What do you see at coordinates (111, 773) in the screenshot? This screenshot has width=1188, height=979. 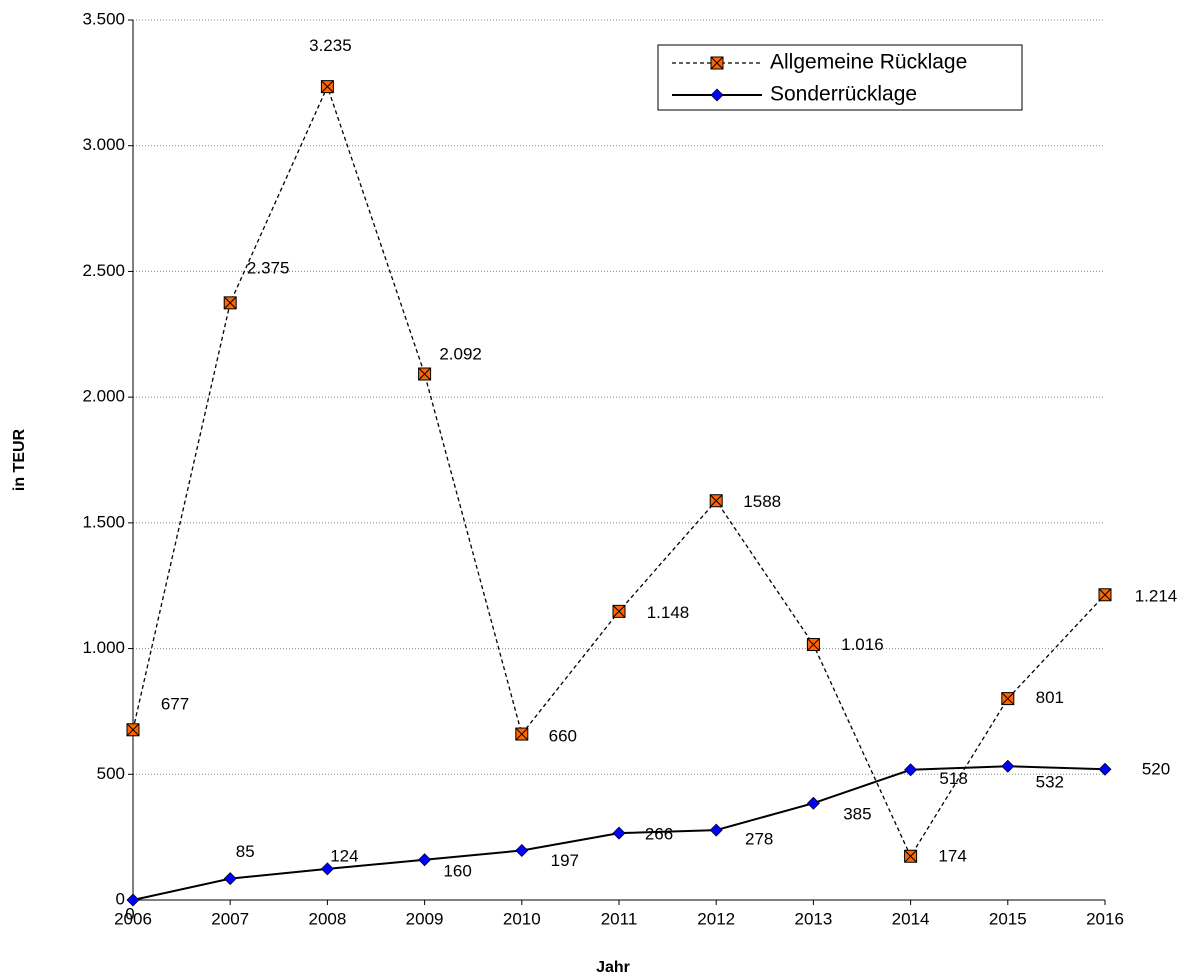 I see `y-tick-label: 500` at bounding box center [111, 773].